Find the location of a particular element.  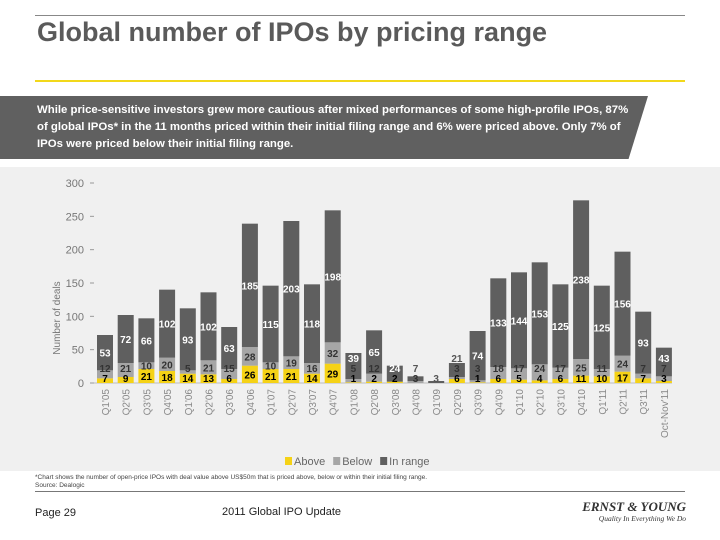

x-tick-label: Q3'08 is located at coordinates (396, 402).